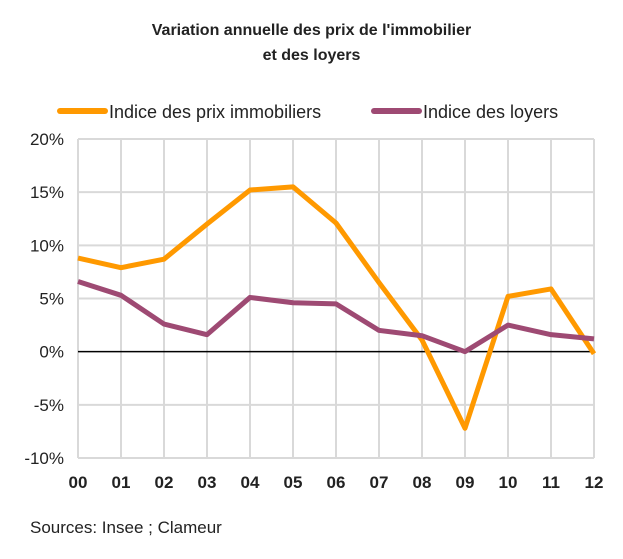 This screenshot has width=623, height=559. Describe the element at coordinates (78, 482) in the screenshot. I see `x-tick-label: 00` at that location.